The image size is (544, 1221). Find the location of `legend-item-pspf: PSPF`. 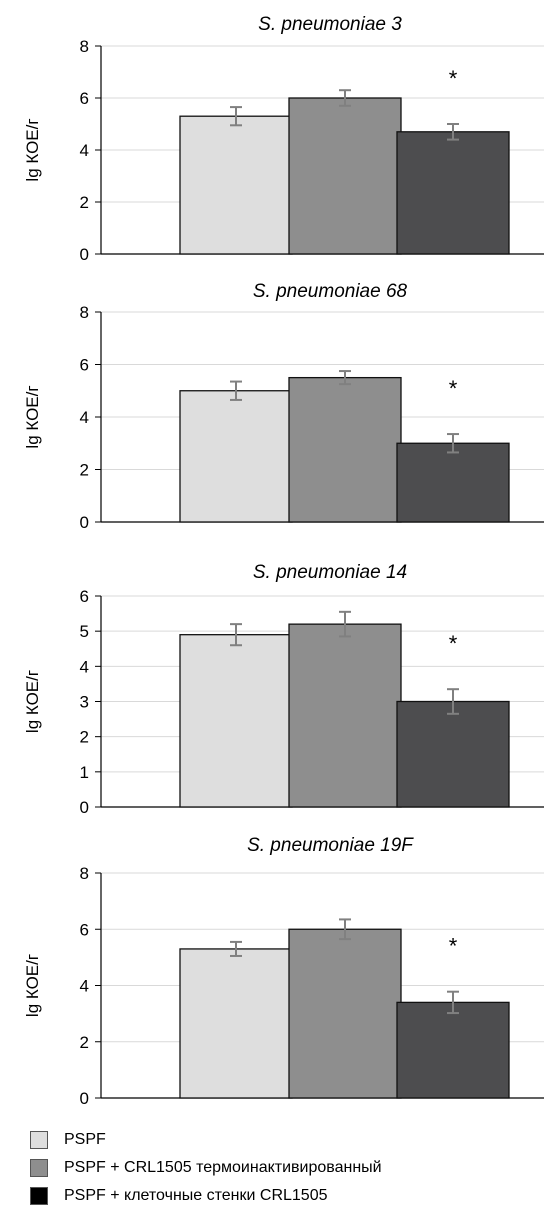

legend-item-pspf: PSPF is located at coordinates (206, 1140).